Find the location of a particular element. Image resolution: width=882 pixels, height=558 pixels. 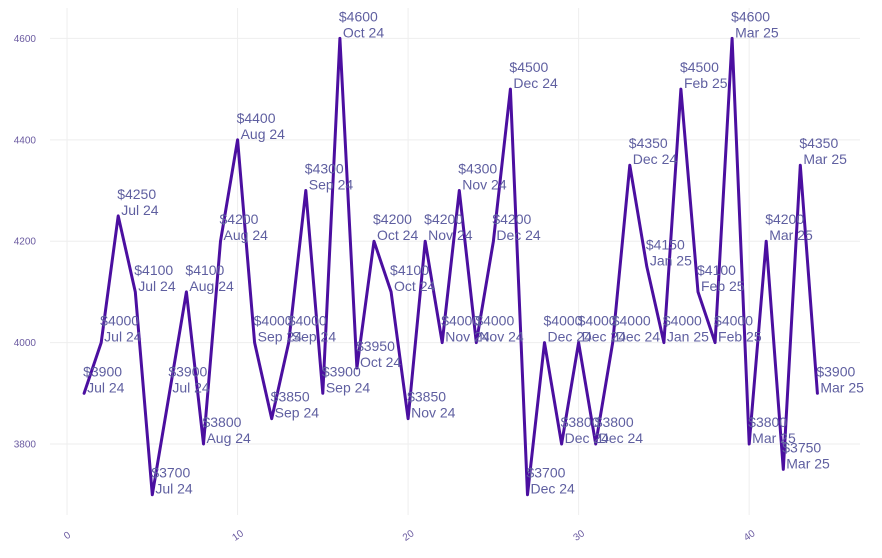

data-label: $4300 Sep 24 is located at coordinates (329, 177).